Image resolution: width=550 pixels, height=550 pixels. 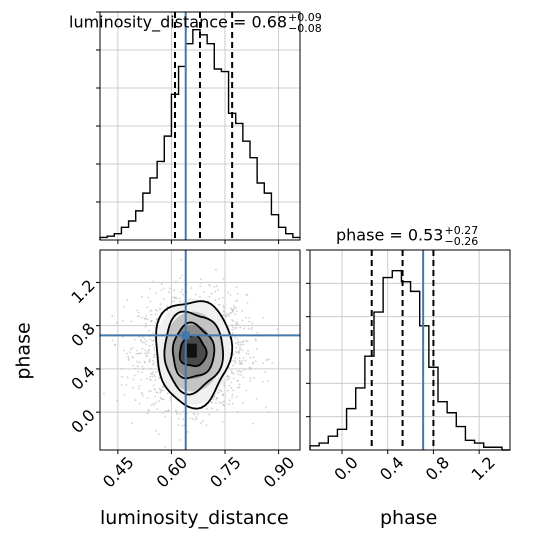 I want to click on phase-ytick-label-0: 0.0, so click(x=82, y=421).